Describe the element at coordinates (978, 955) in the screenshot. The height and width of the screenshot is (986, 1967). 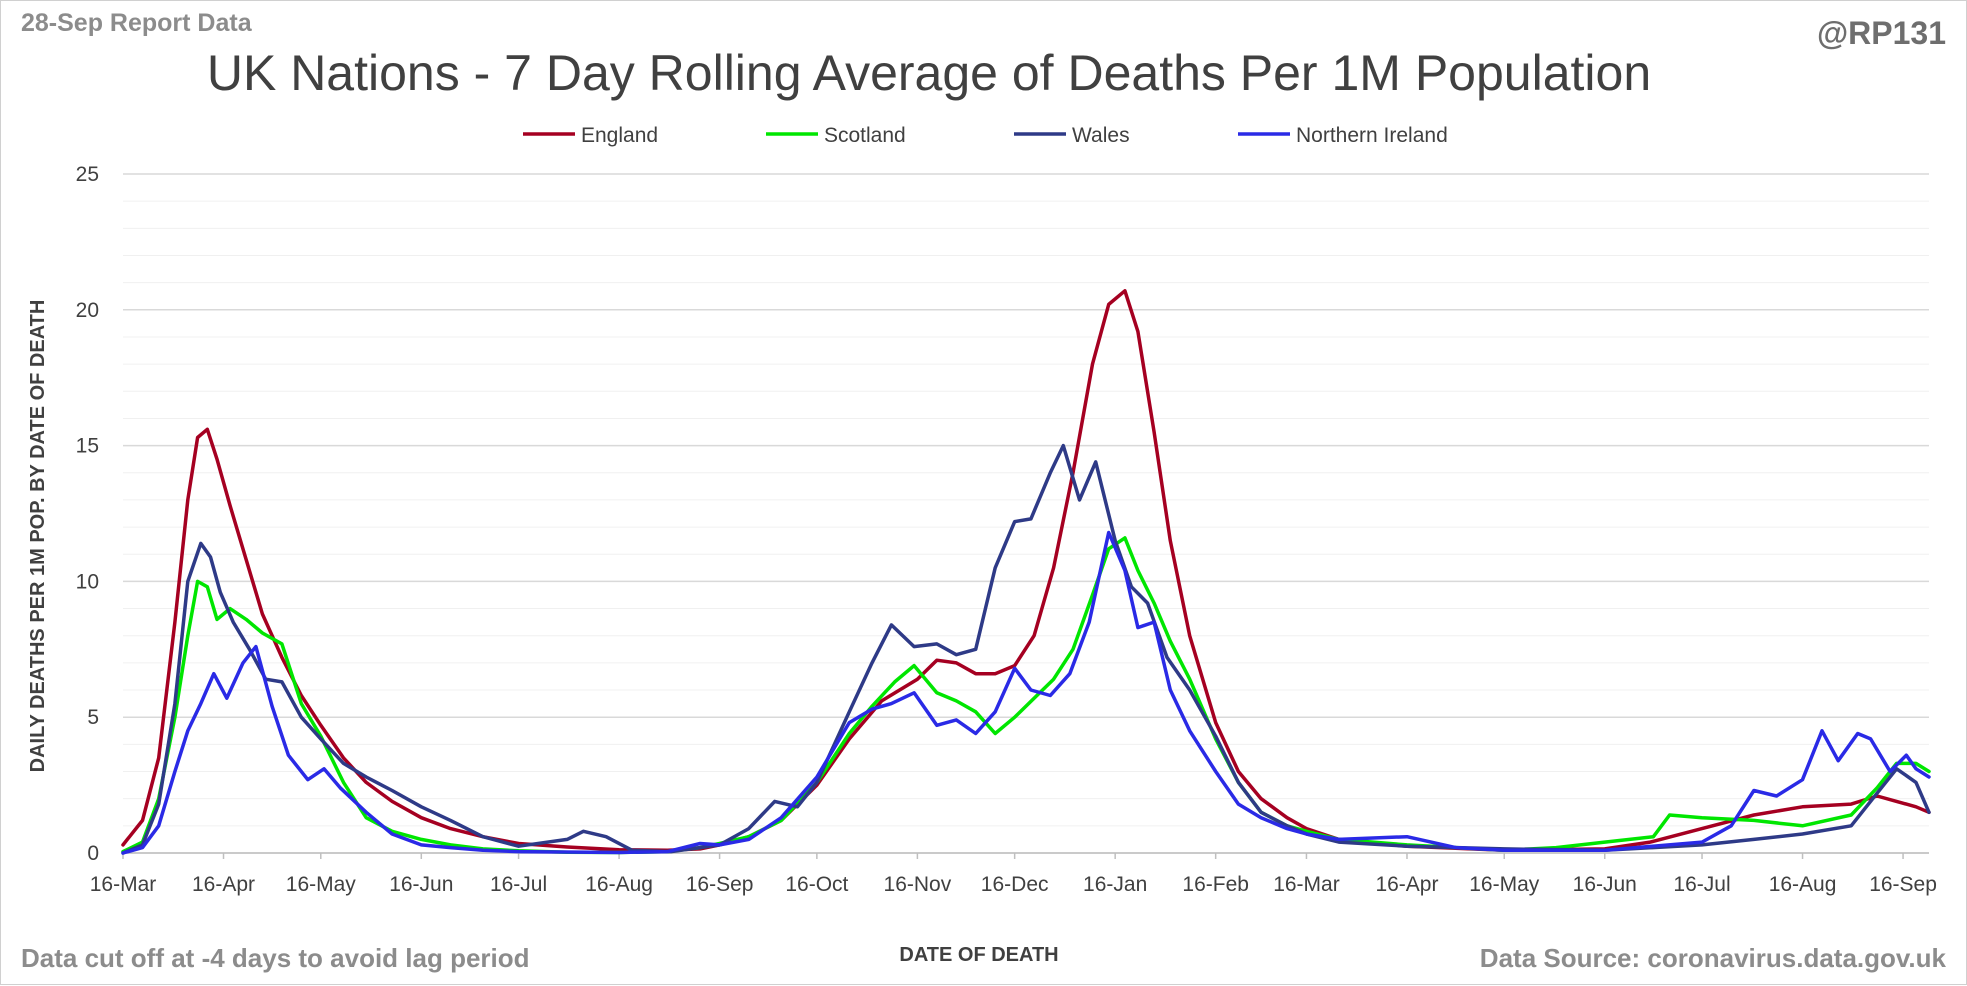
I see `x-axis-title: DATE OF DEATH` at that location.